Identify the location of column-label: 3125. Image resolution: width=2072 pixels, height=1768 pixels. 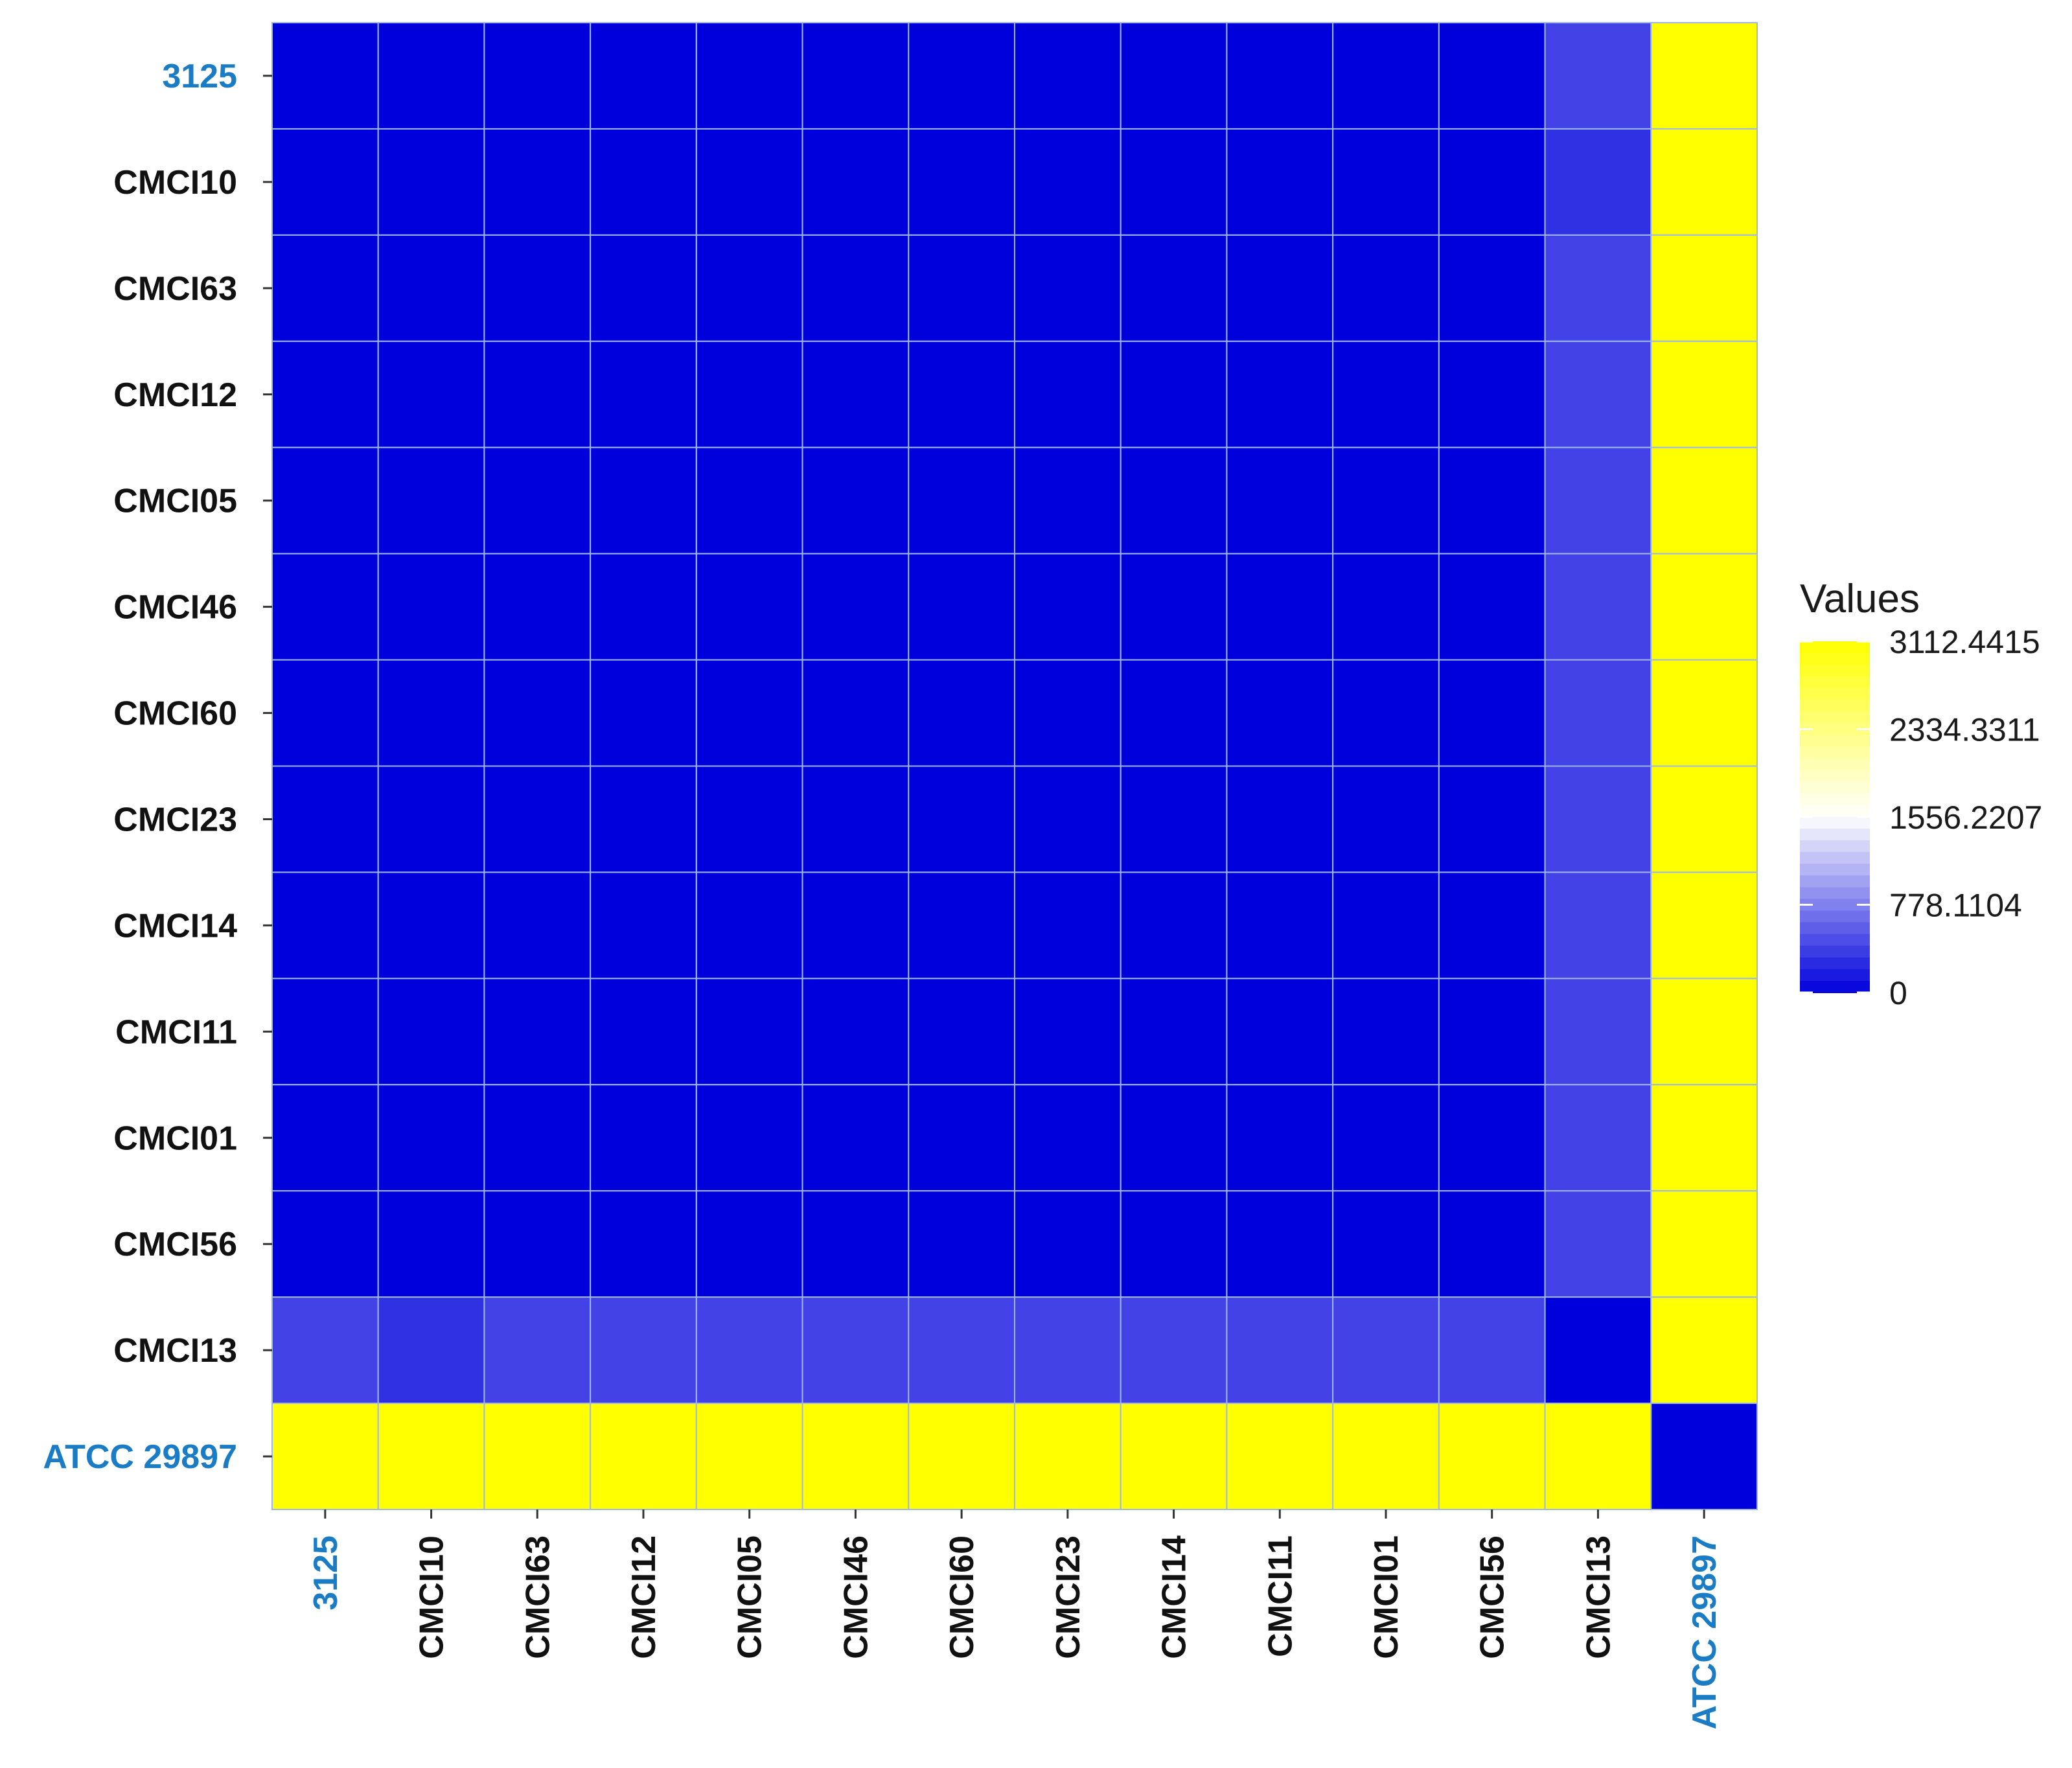
(326, 1573).